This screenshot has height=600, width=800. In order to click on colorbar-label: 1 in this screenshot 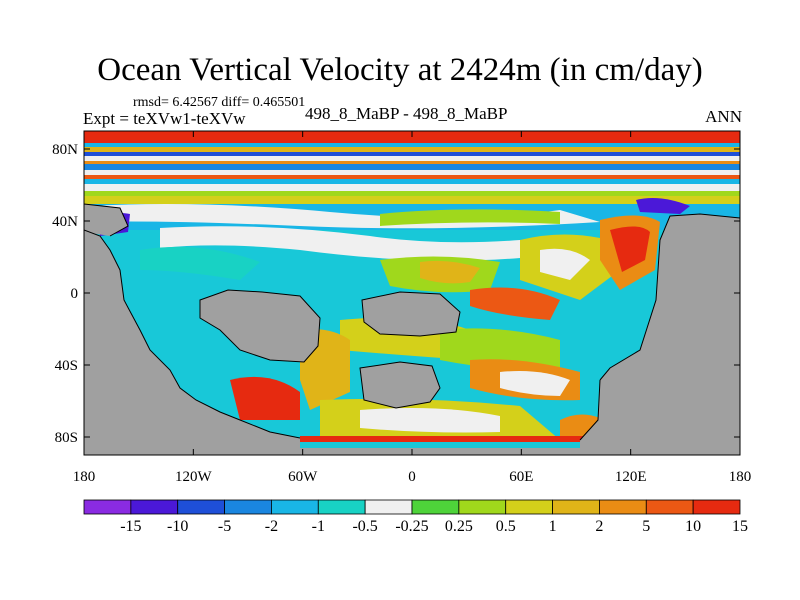, I will do `click(553, 526)`.